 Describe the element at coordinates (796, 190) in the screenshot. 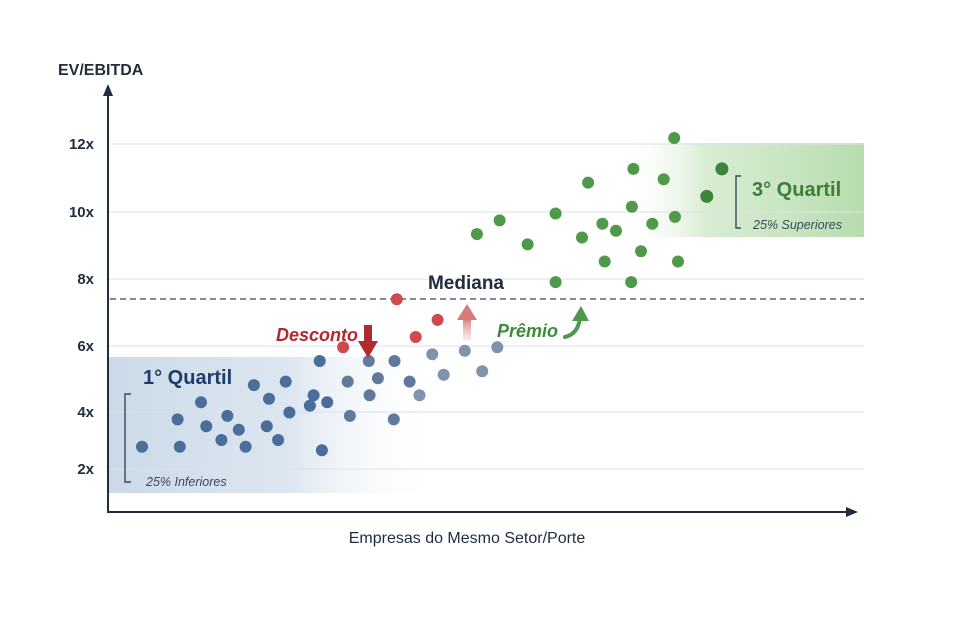

I see `q3-title: 3° Quartil` at that location.